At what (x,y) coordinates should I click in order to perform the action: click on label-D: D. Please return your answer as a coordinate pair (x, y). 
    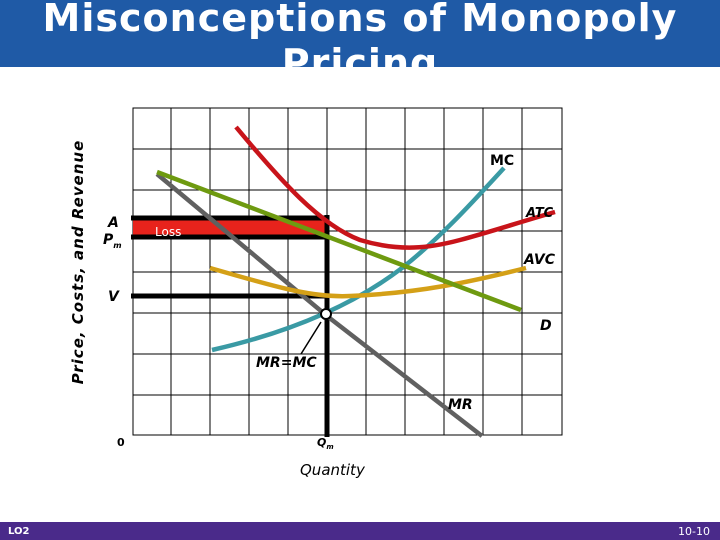
    Looking at the image, I should click on (546, 326).